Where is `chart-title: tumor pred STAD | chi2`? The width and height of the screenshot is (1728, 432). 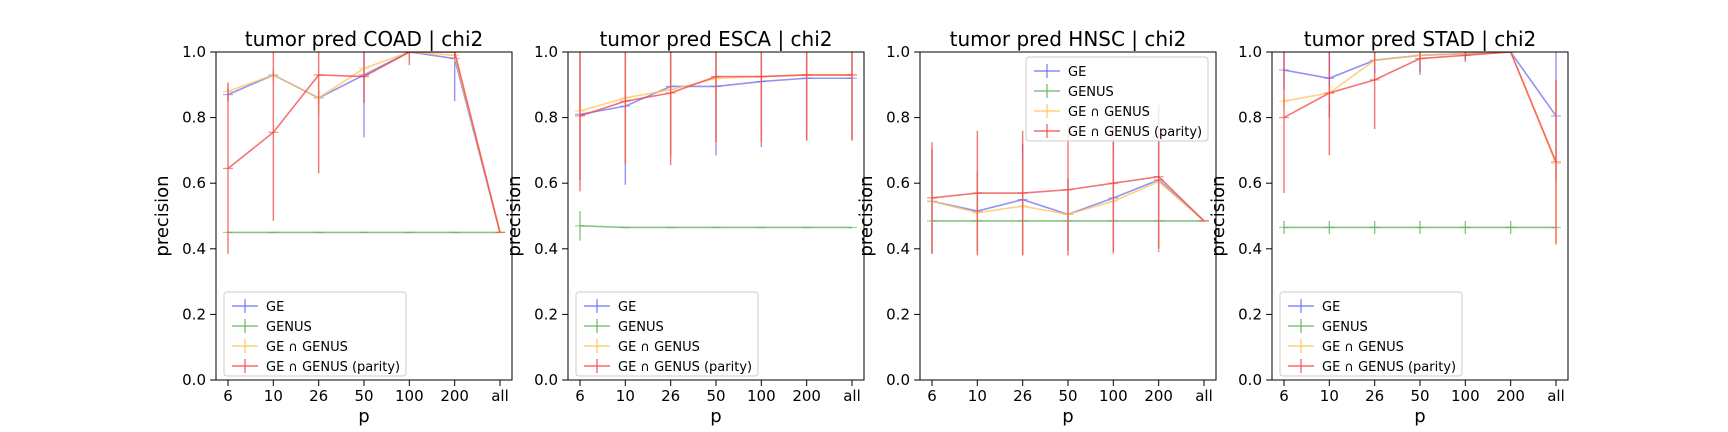 chart-title: tumor pred STAD | chi2 is located at coordinates (1420, 39).